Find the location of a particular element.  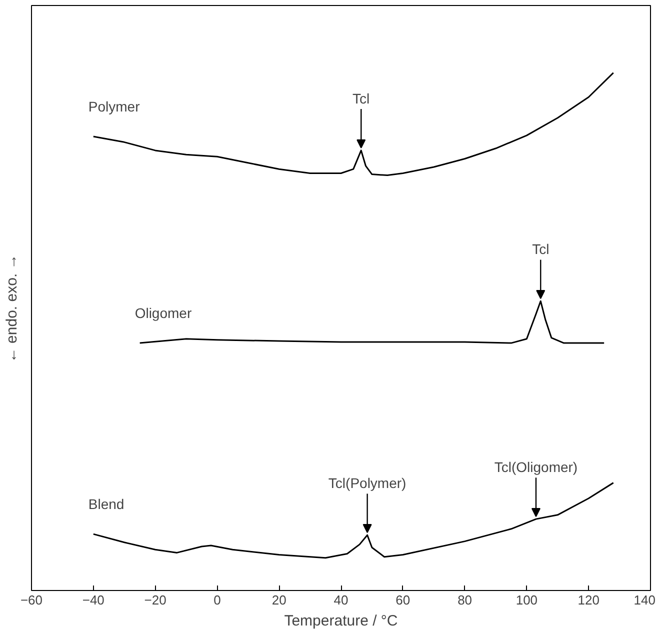

x-tick-label: 40 is located at coordinates (341, 600).